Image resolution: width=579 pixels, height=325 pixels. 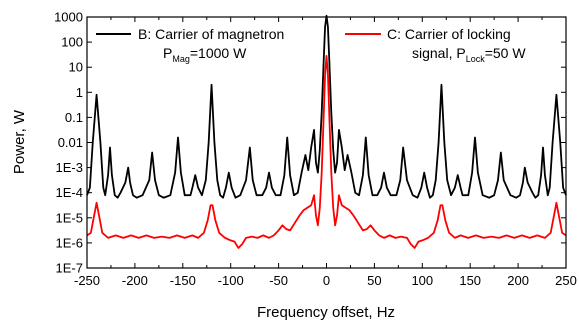 I want to click on legend-b-power: PMag=1000 W, so click(x=205, y=54).